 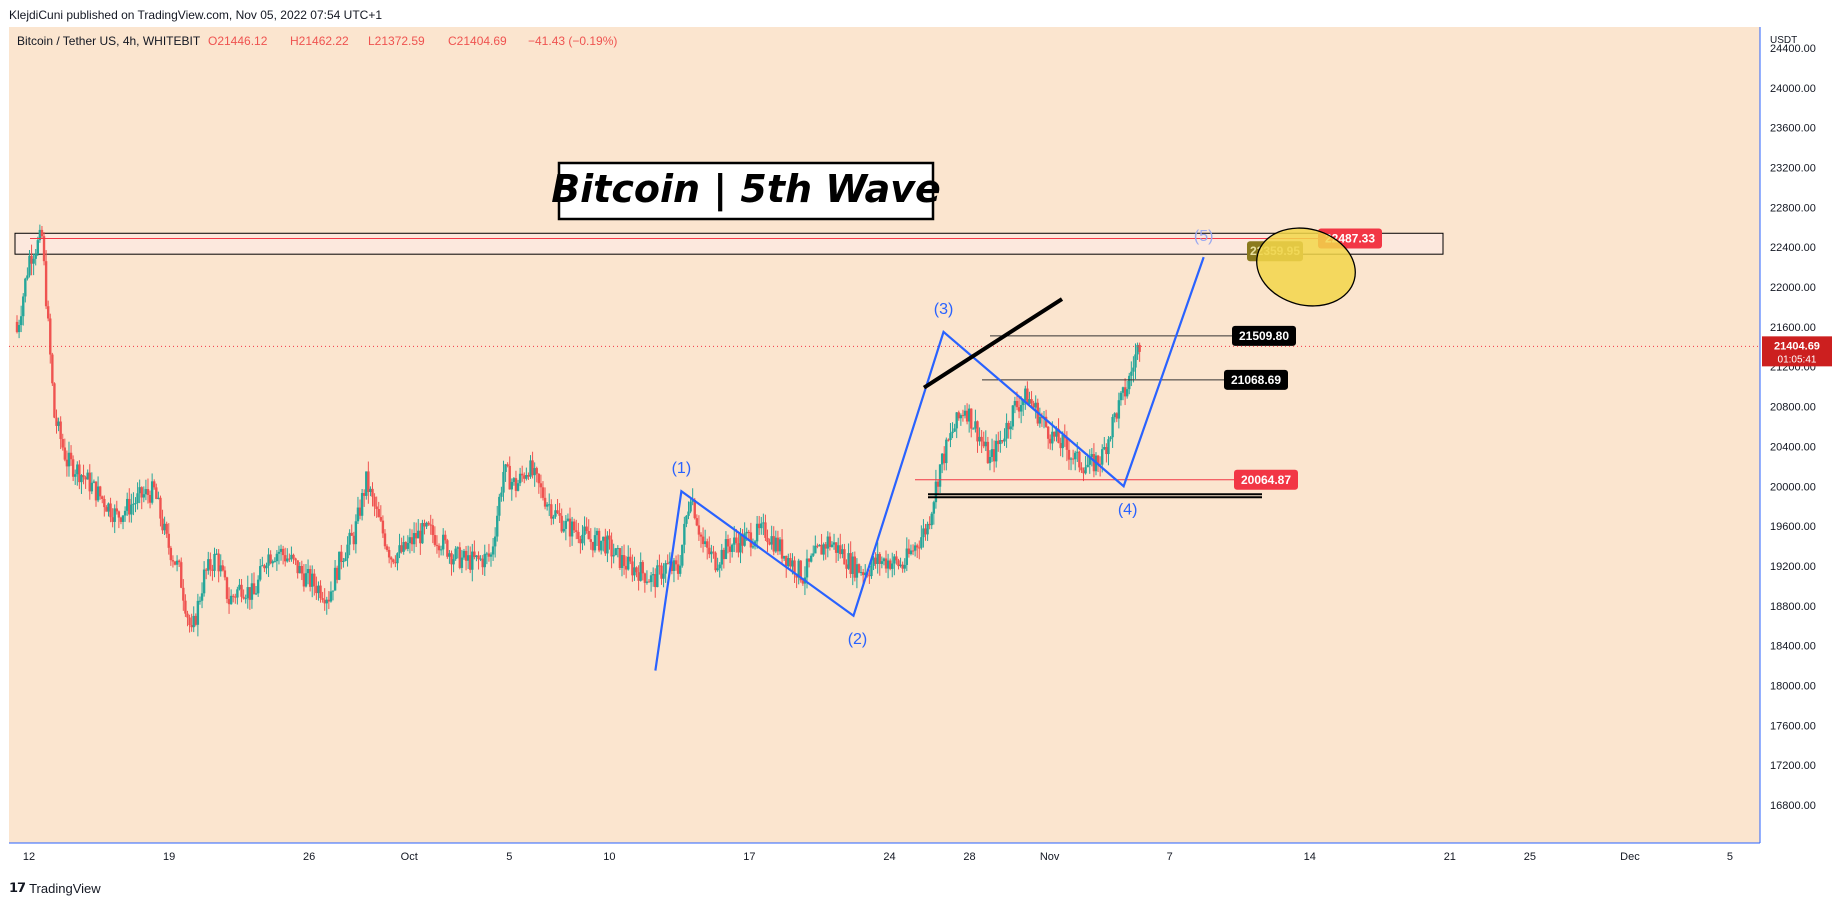 What do you see at coordinates (884, 855) in the screenshot?
I see `time-axis` at bounding box center [884, 855].